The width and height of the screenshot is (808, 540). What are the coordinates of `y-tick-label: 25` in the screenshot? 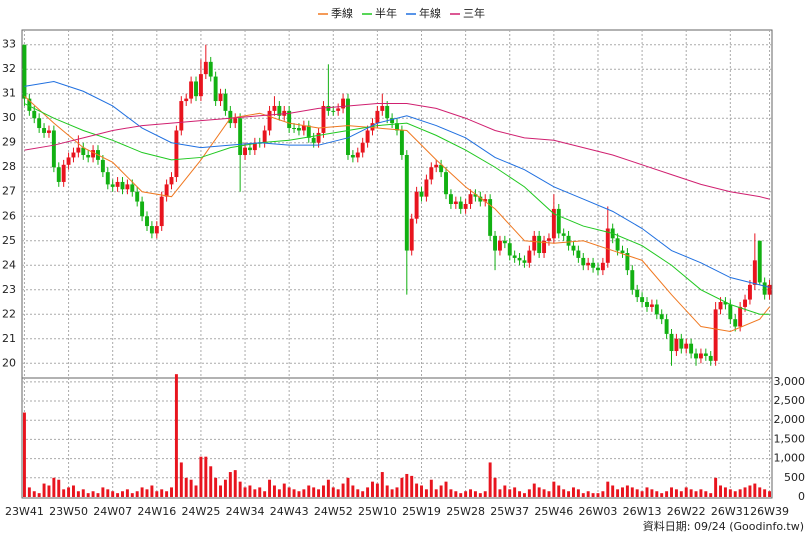 It's located at (9, 240).